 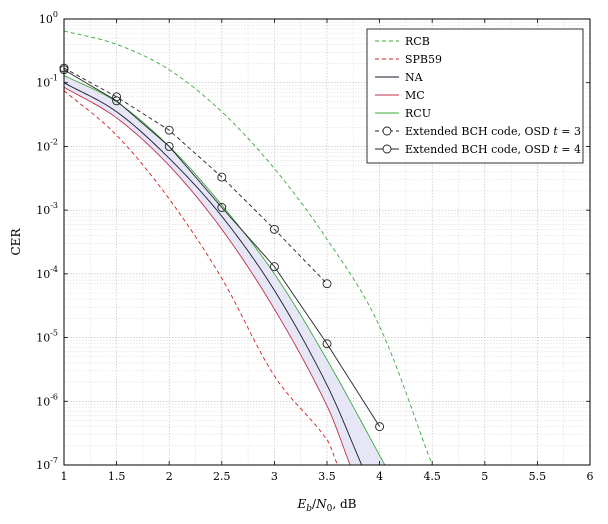 I want to click on y-tick-label: 10⁰, so click(x=48, y=18).